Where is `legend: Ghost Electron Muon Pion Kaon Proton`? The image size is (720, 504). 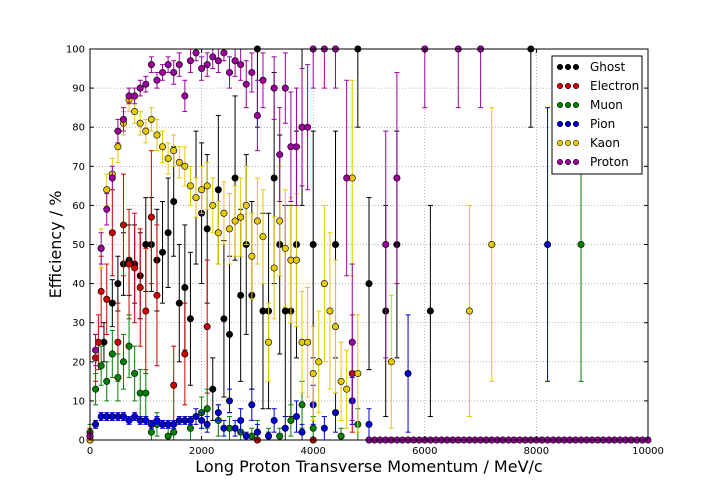
legend: Ghost Electron Muon Pion Kaon Proton is located at coordinates (597, 115).